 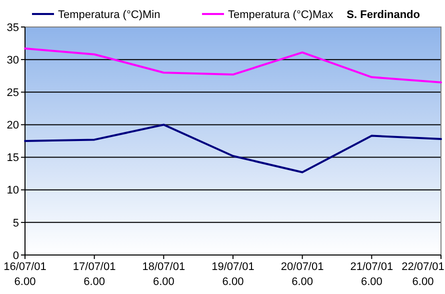 What do you see at coordinates (25, 274) in the screenshot?
I see `x-tick-label: 16/07/01 6.00` at bounding box center [25, 274].